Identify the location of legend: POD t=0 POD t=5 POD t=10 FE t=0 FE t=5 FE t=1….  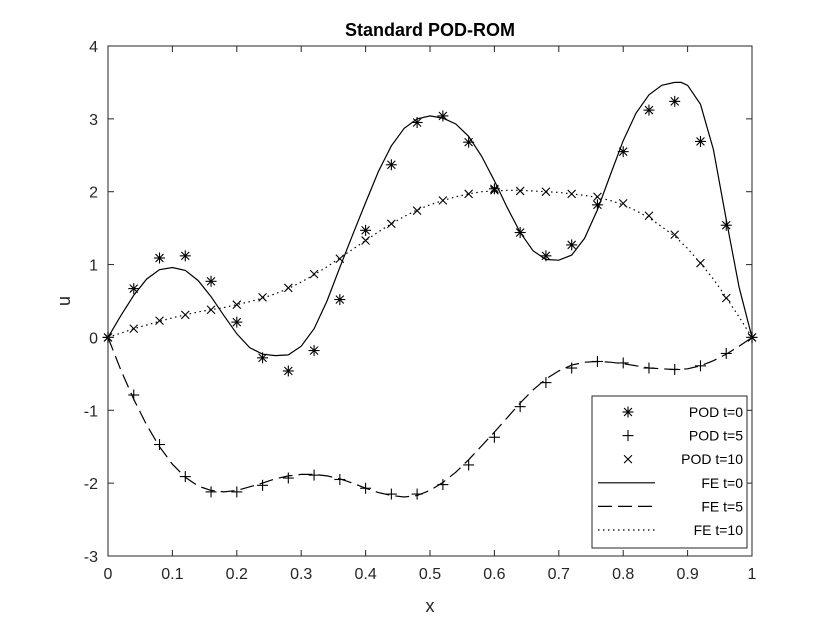
(669, 472).